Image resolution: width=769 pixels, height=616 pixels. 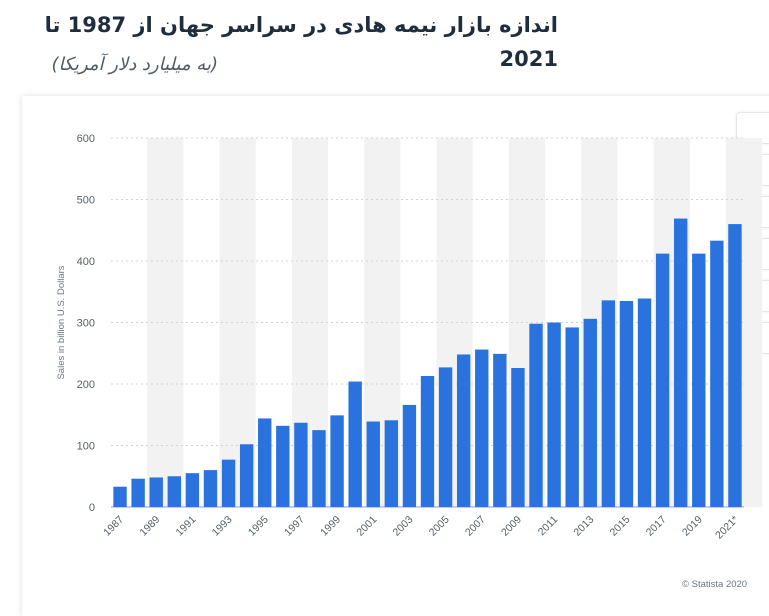 What do you see at coordinates (319, 469) in the screenshot?
I see `bar-1998` at bounding box center [319, 469].